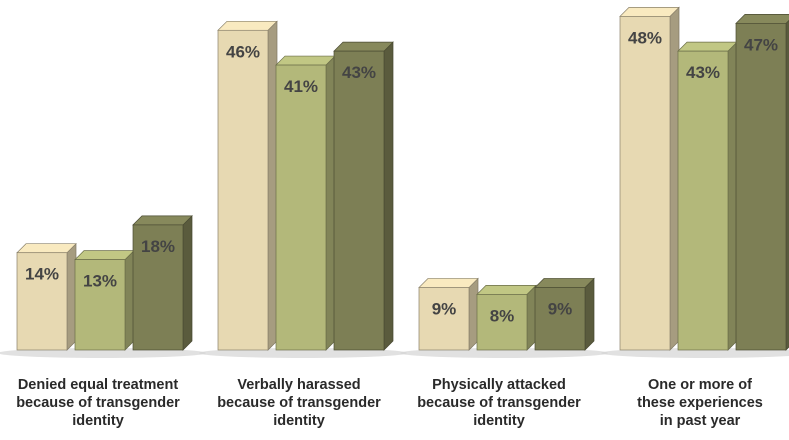 This screenshot has width=789, height=440. Describe the element at coordinates (301, 86) in the screenshot. I see `data-label-s2-c2: 41%` at that location.